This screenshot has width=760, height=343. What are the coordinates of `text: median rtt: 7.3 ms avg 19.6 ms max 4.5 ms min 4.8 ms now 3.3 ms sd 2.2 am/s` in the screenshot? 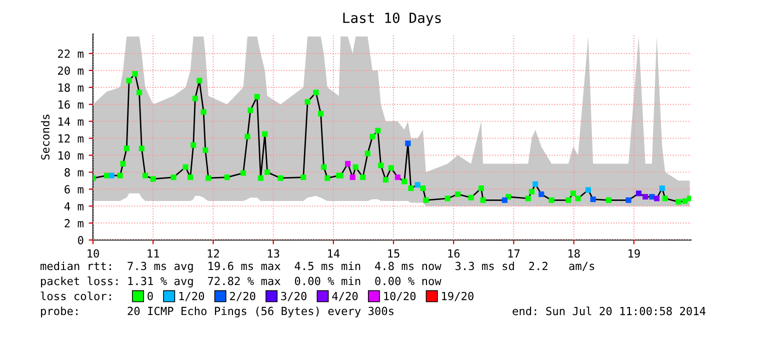 It's located at (317, 267).